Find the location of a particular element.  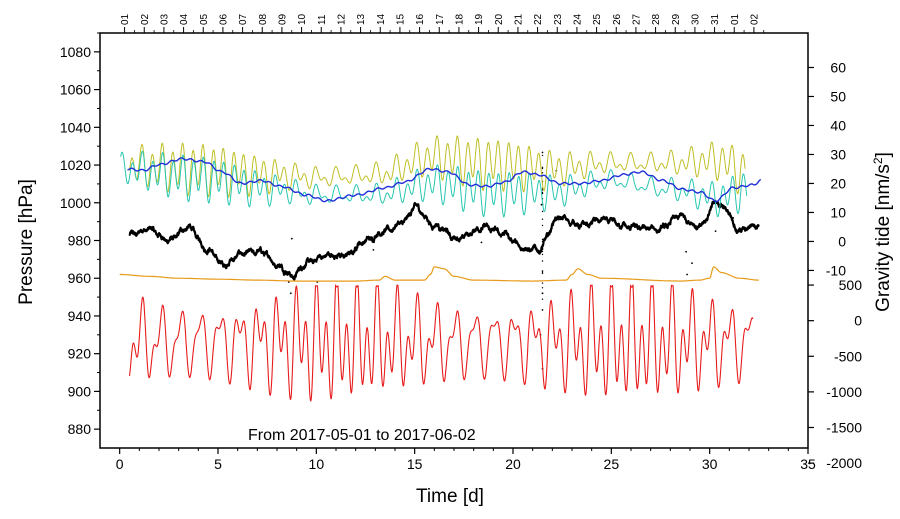

top-tick-label: 15 is located at coordinates (400, 19).